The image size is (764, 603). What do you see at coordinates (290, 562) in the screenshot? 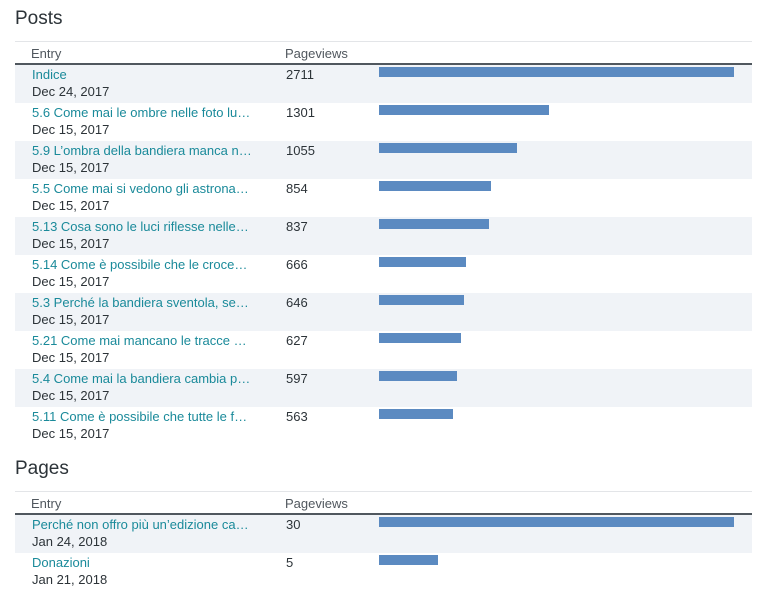
I see `pageview-count: 5` at bounding box center [290, 562].